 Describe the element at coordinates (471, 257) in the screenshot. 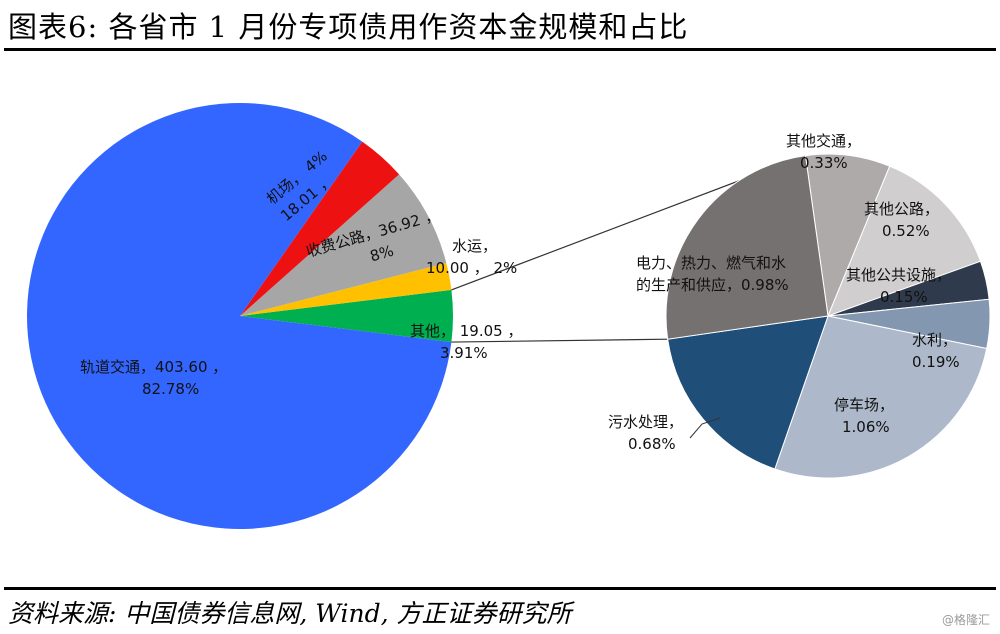

I see `label-main-3: 水运， 10.00 ， 2%` at that location.